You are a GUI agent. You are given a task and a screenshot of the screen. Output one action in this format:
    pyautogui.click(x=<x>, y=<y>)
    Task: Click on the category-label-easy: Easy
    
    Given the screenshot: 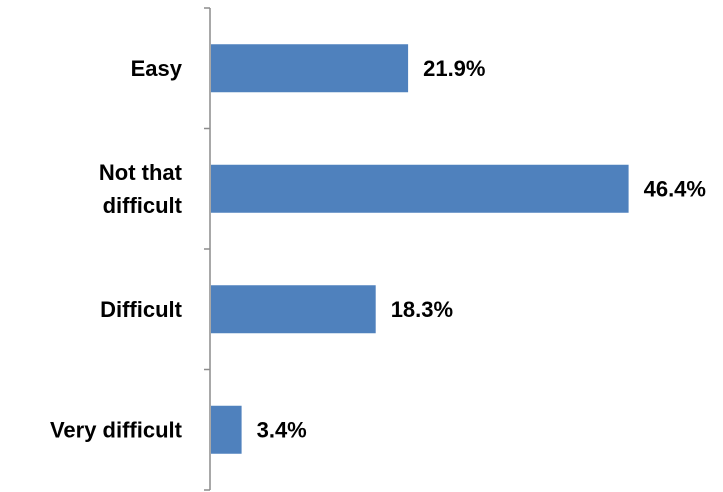 What is the action you would take?
    pyautogui.click(x=157, y=68)
    